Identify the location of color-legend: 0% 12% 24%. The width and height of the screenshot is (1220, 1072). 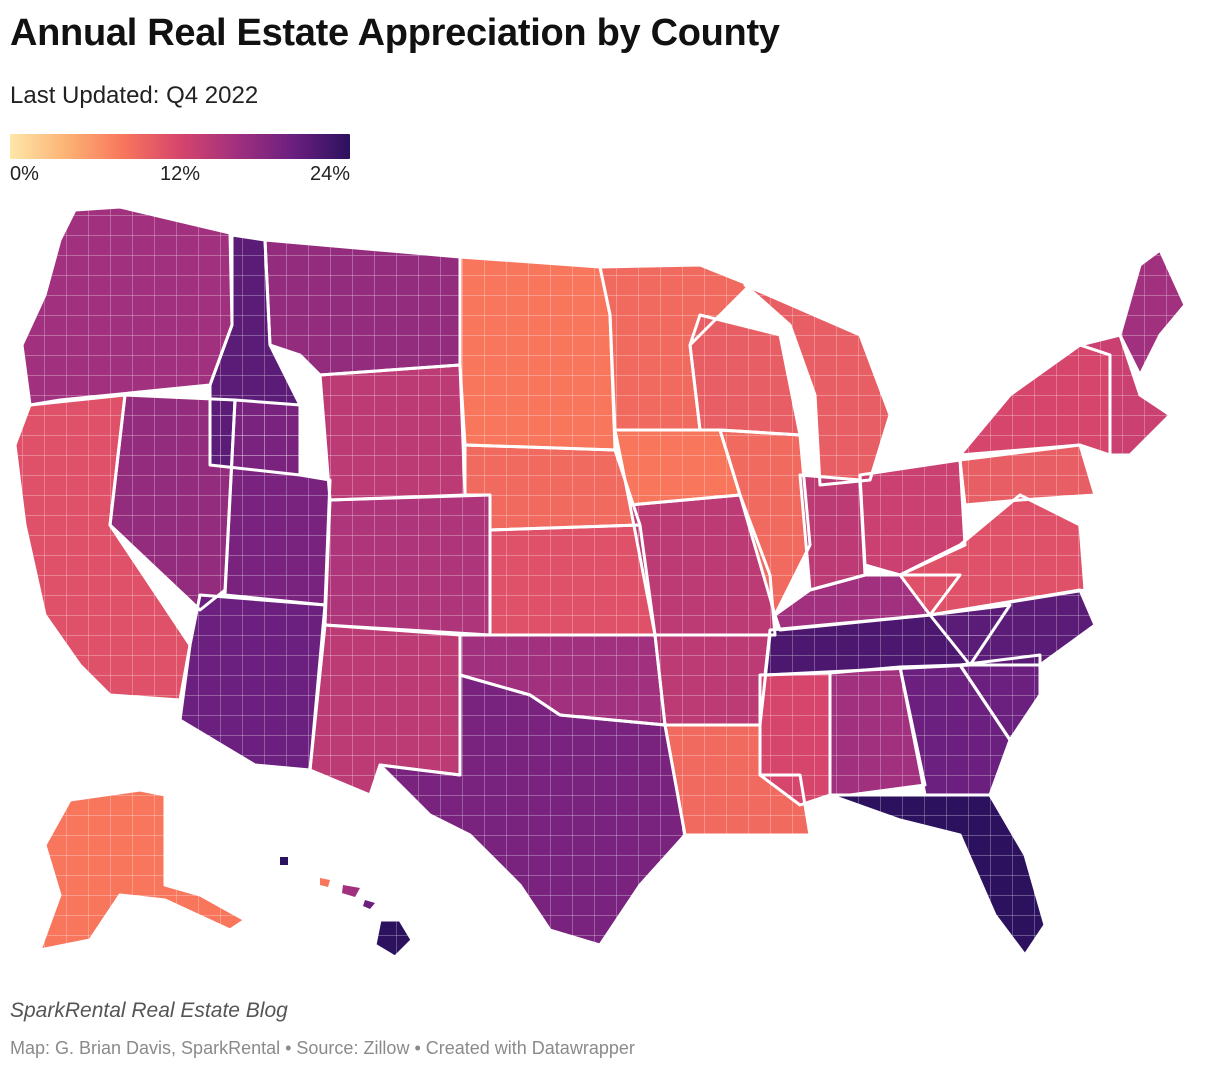
(180, 161).